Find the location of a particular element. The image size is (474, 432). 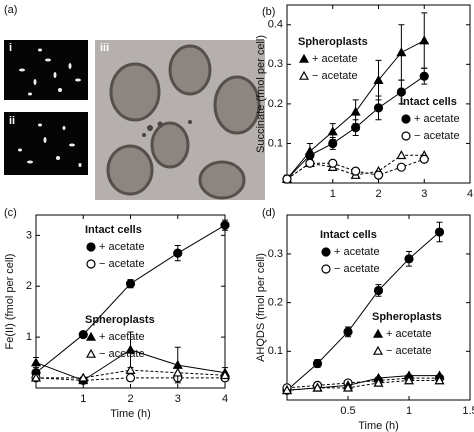

y-tick-label: 0.2 is located at coordinates (275, 104).